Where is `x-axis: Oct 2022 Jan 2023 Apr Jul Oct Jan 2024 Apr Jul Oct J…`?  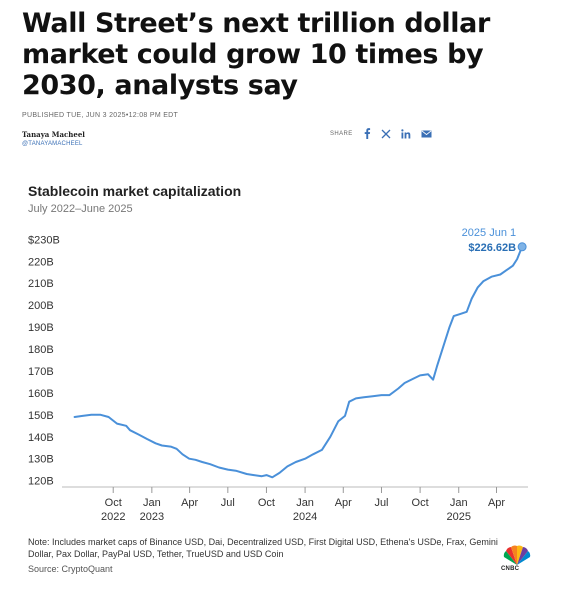 x-axis: Oct 2022 Jan 2023 Apr Jul Oct Jan 2024 Apr Jul Oct J… is located at coordinates (295, 504).